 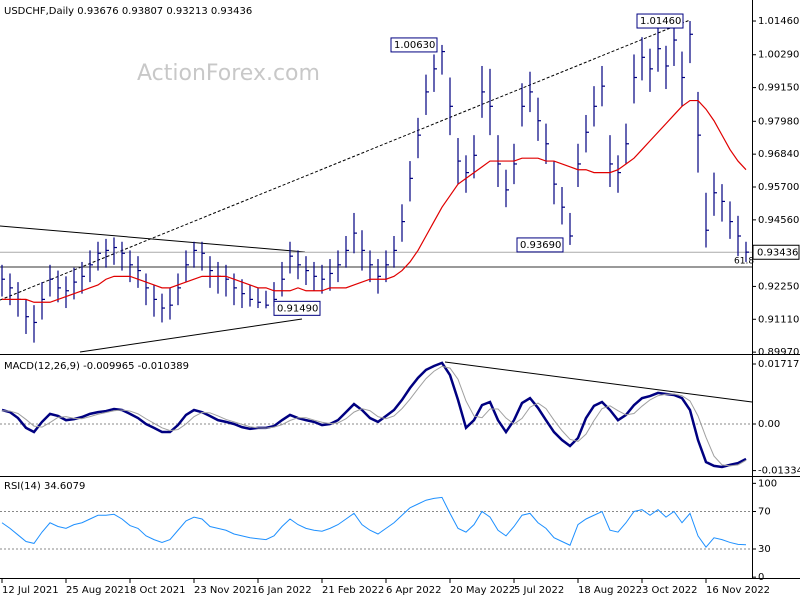 I want to click on macd-title: MACD(12,26,9) -0.009965 -0.010389, so click(x=96, y=366).